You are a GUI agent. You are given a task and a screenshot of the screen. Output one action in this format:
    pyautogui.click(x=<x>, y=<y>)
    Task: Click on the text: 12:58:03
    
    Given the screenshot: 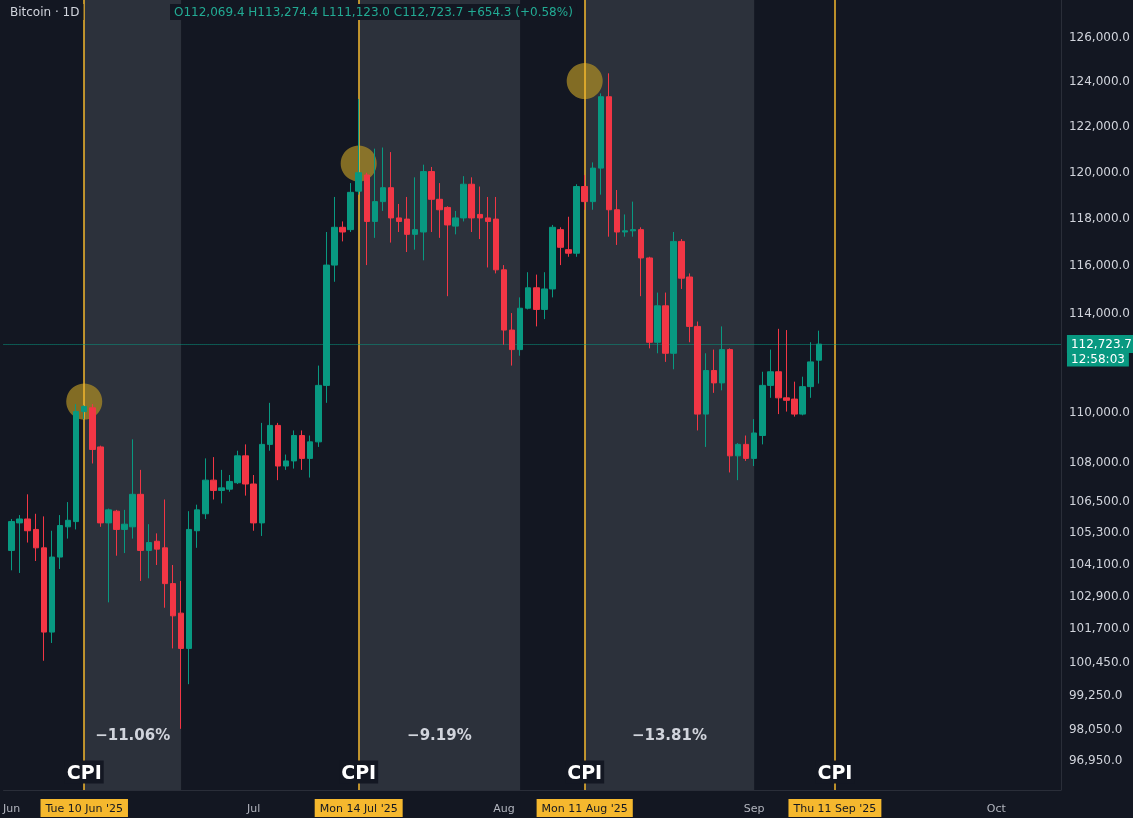 What is the action you would take?
    pyautogui.click(x=1098, y=359)
    